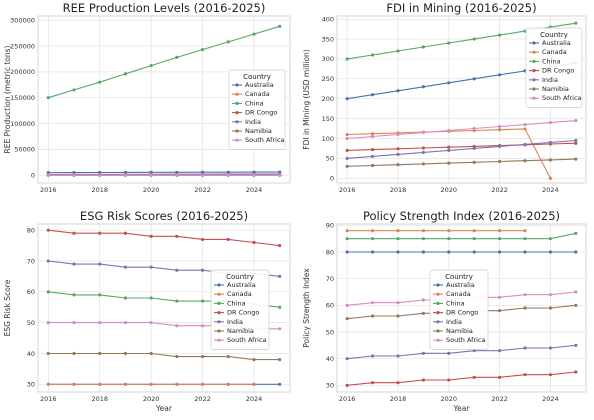  What do you see at coordinates (328, 19) in the screenshot?
I see `y-tick-label: 400` at bounding box center [328, 19].